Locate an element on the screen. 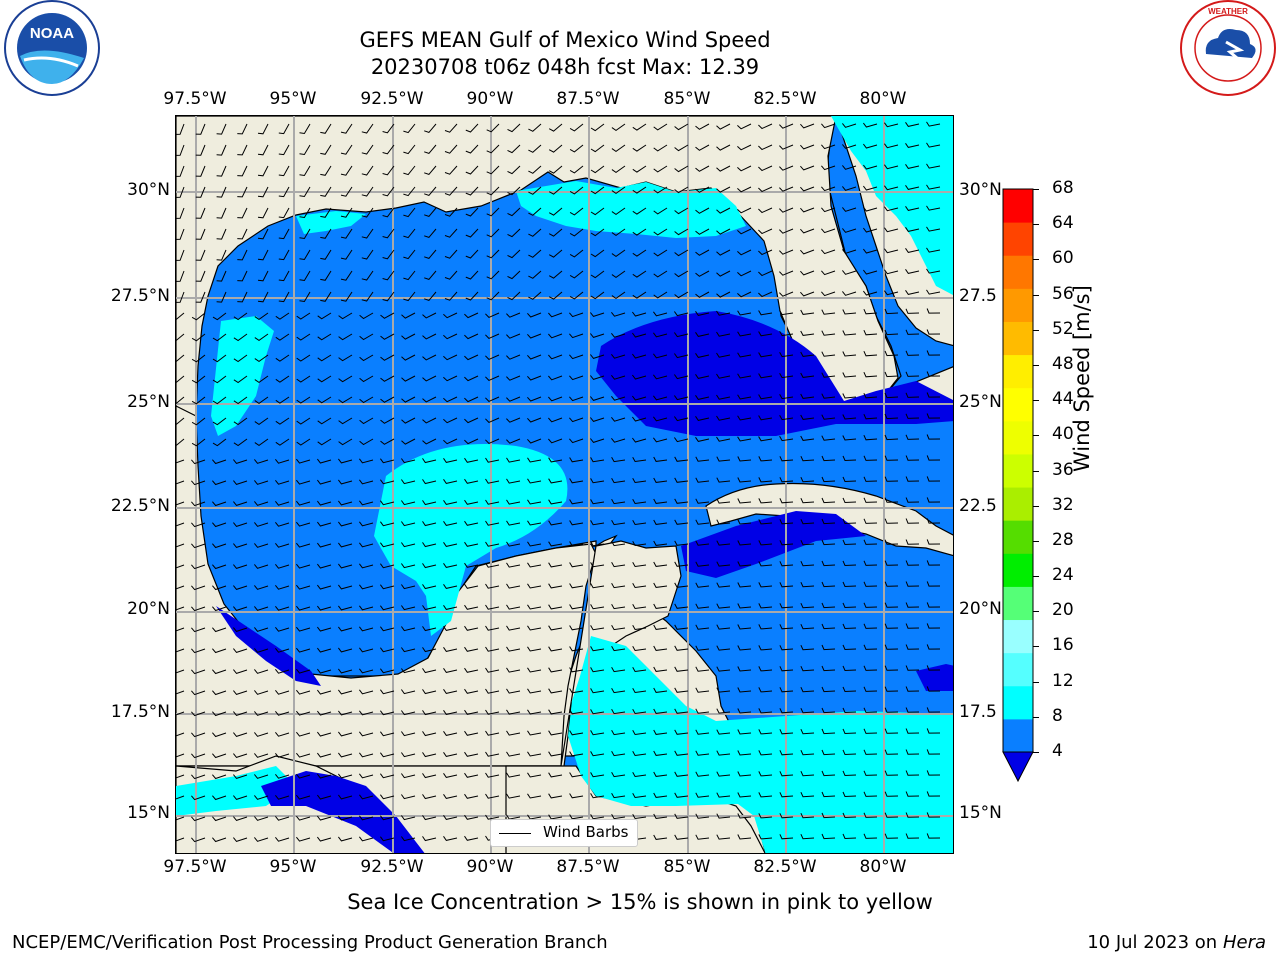 Image resolution: width=1280 pixels, height=960 pixels. lat-label-left: 22.5°N is located at coordinates (140, 506).